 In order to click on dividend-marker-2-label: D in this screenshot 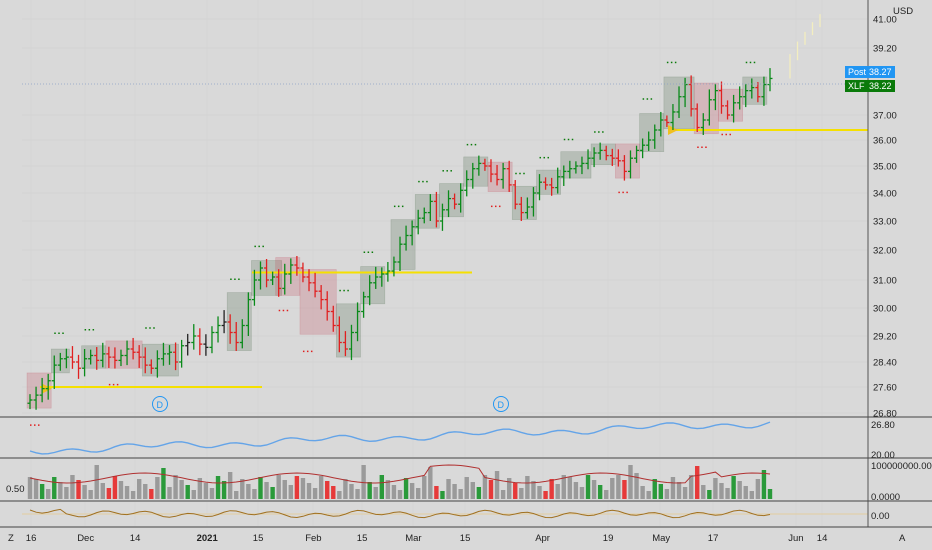, I will do `click(501, 405)`.